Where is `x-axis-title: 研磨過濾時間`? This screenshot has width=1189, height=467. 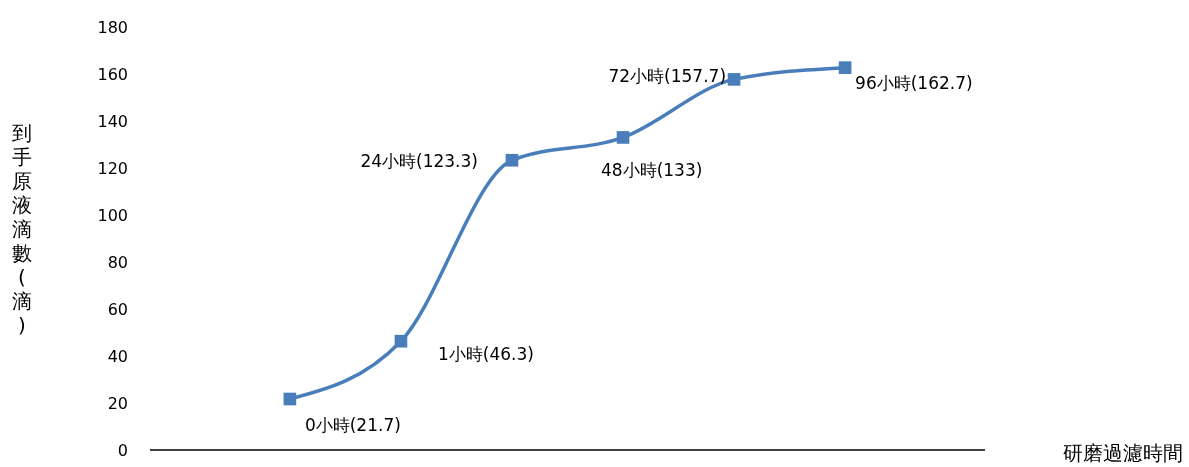 x-axis-title: 研磨過濾時間 is located at coordinates (1123, 453).